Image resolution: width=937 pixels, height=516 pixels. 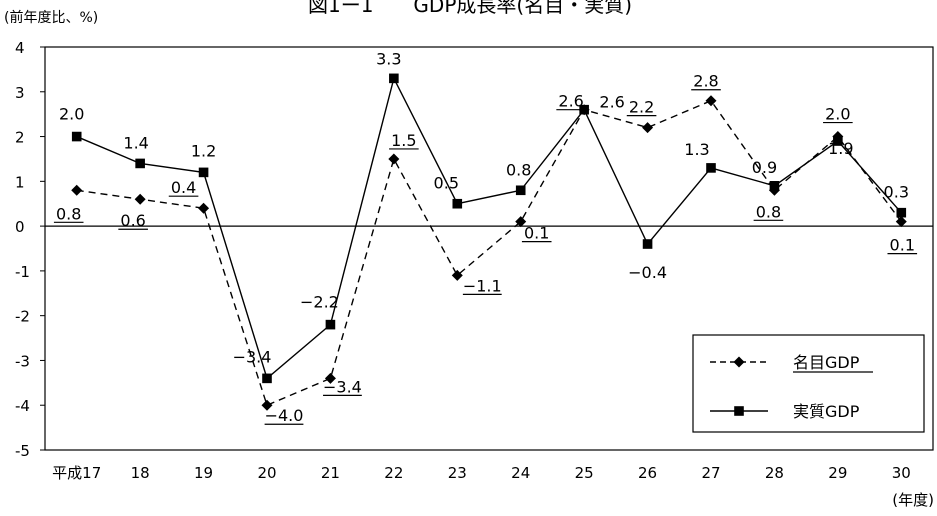 I want to click on x-tick-label: 20, so click(x=266, y=473).